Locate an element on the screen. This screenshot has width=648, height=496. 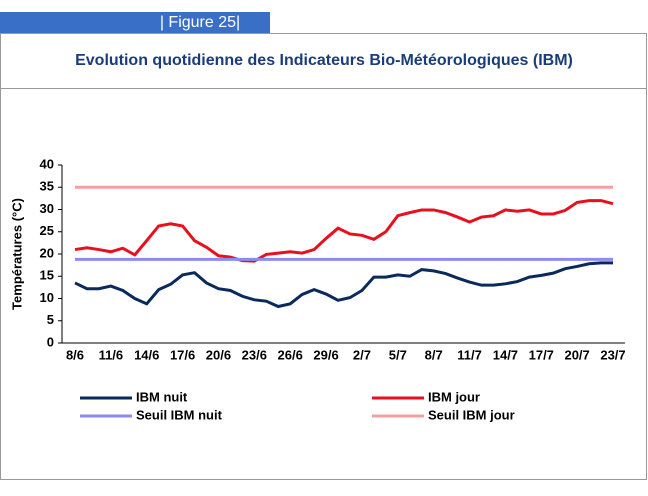
y-tick-label: 15 is located at coordinates (47, 275).